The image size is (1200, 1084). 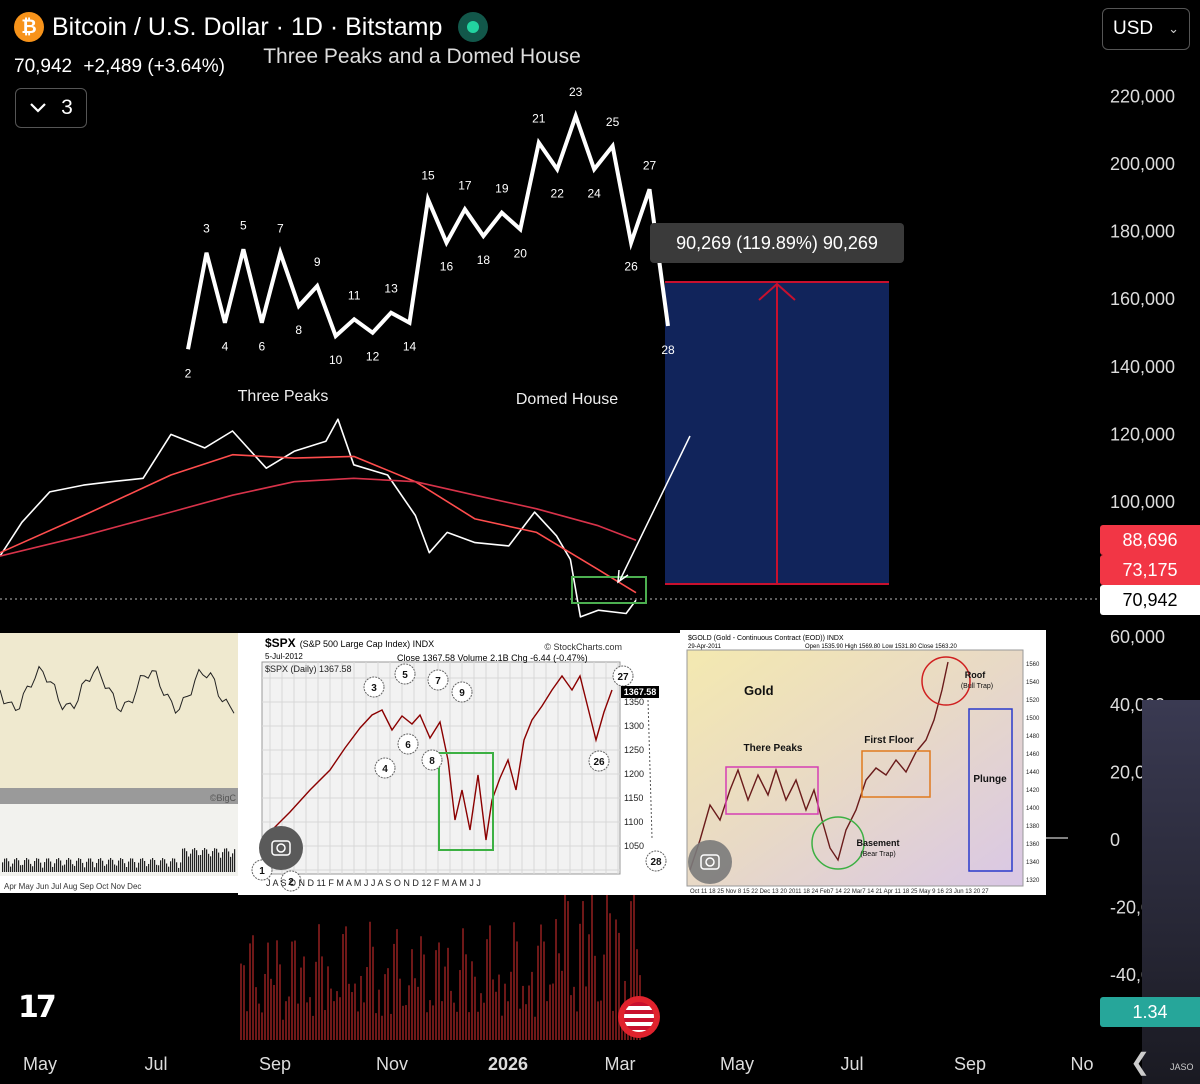 What do you see at coordinates (631, 267) in the screenshot?
I see `pattern-point-label: 26` at bounding box center [631, 267].